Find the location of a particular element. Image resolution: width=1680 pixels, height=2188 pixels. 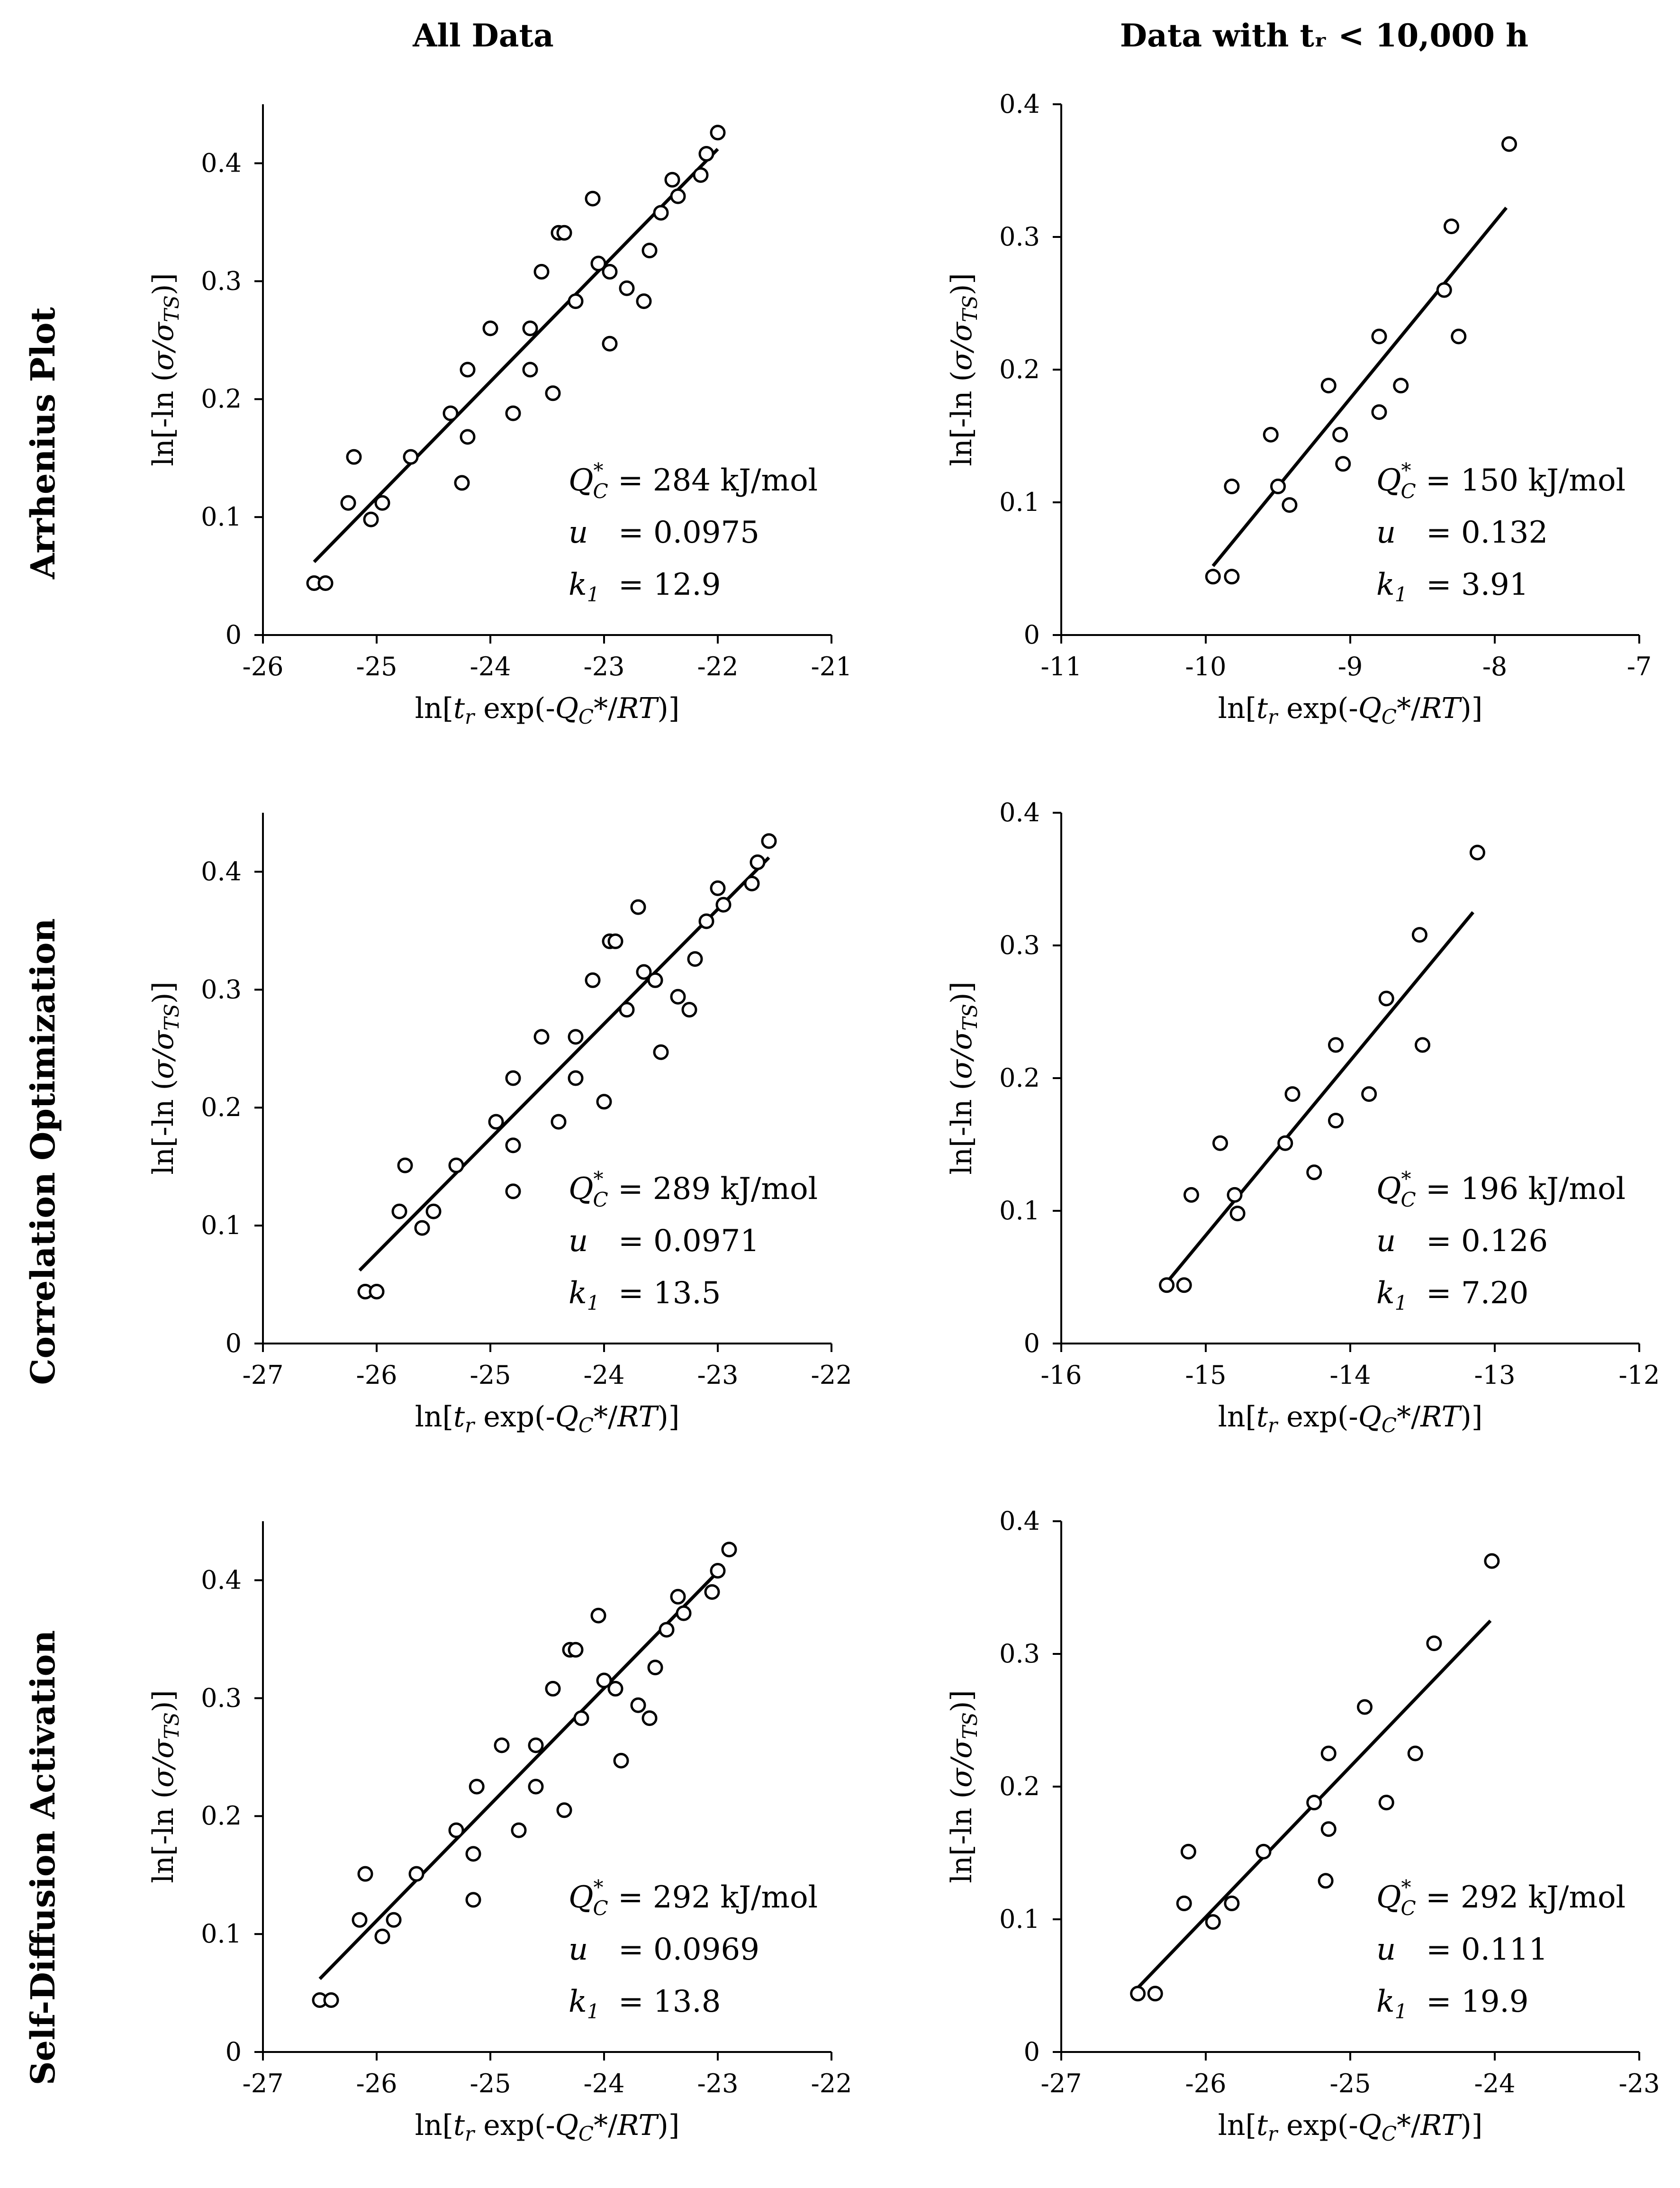

x-label-part: Q is located at coordinates (566, 1417).